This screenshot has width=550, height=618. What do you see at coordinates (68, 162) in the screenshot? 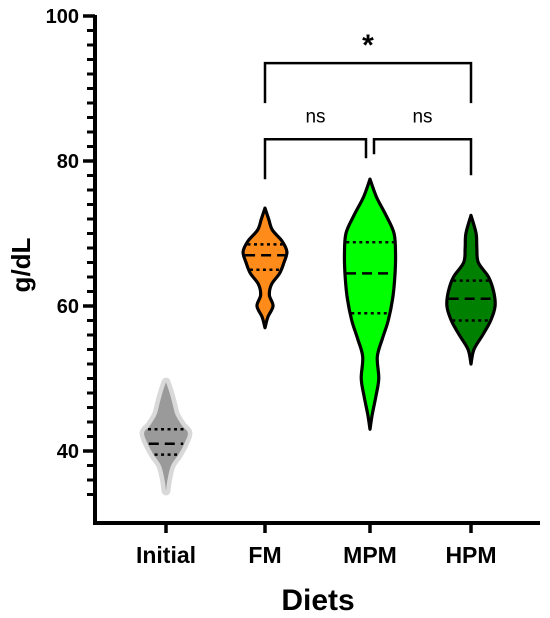
I see `y-tick-label: 80` at bounding box center [68, 162].